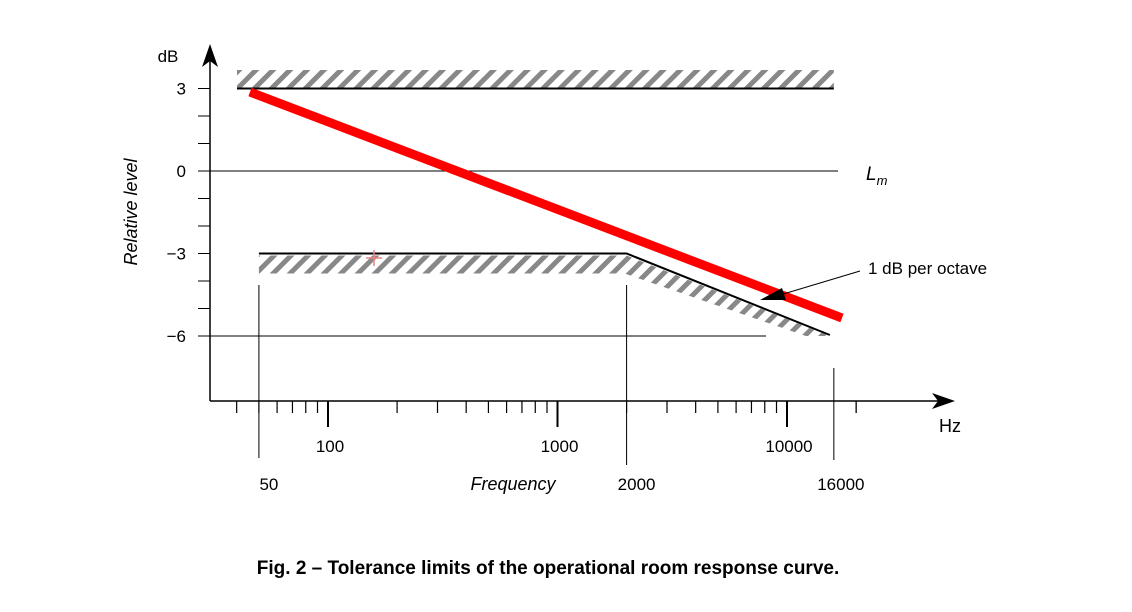  What do you see at coordinates (176, 254) in the screenshot?
I see `y-tick-label: −3` at bounding box center [176, 254].